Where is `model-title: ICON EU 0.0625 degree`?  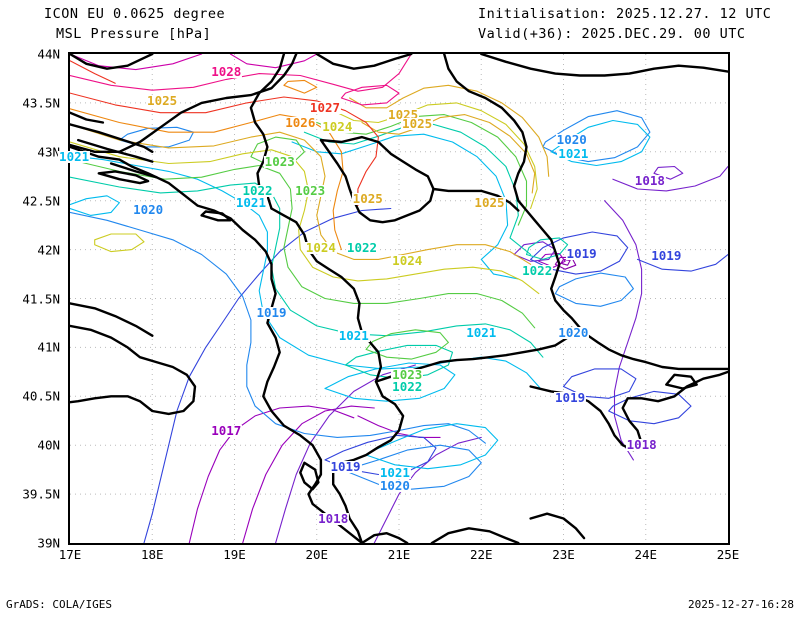 model-title: ICON EU 0.0625 degree is located at coordinates (135, 14).